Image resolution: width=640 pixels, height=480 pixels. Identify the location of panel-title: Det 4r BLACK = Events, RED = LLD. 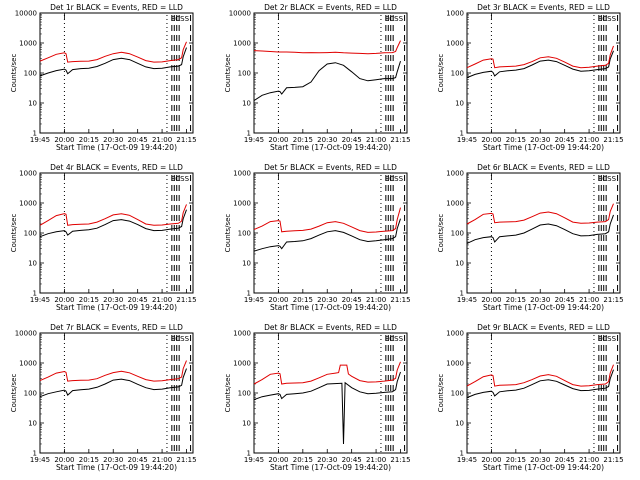
(116, 167).